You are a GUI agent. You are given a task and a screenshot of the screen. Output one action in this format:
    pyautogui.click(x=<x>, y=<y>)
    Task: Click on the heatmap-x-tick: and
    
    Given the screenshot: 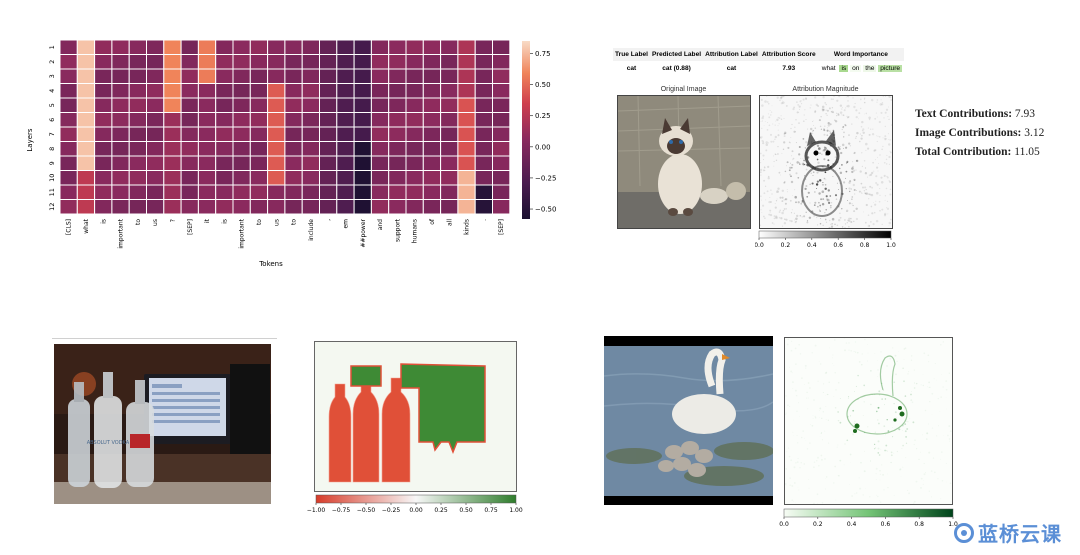 What is the action you would take?
    pyautogui.click(x=380, y=224)
    